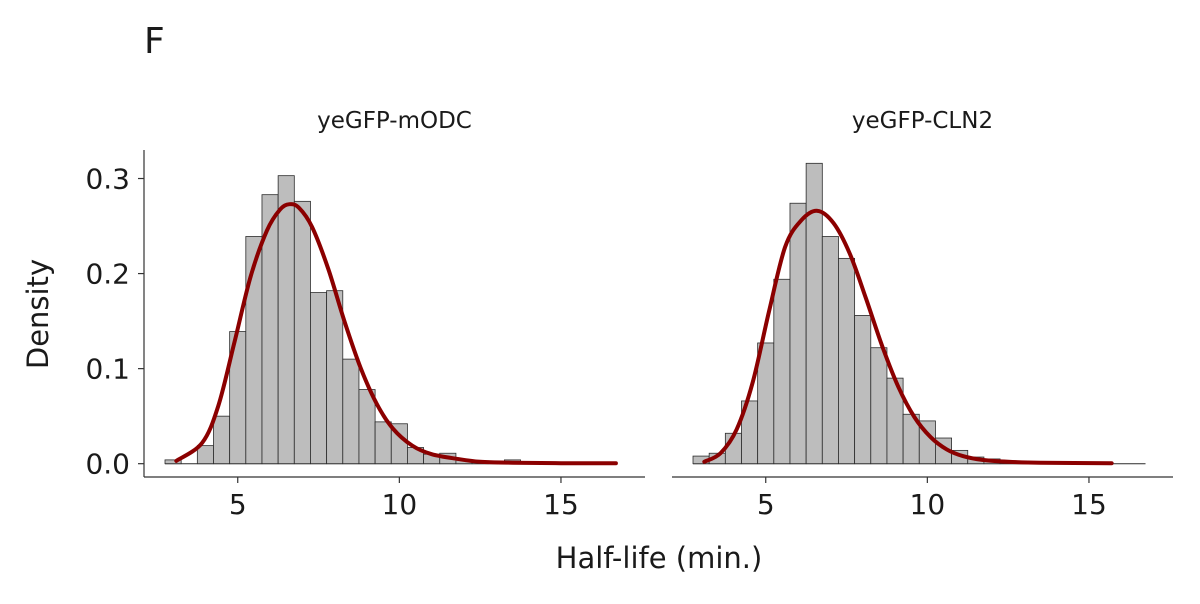 The height and width of the screenshot is (604, 1200). What do you see at coordinates (107, 369) in the screenshot?
I see `y-tick-label: 0.1` at bounding box center [107, 369].